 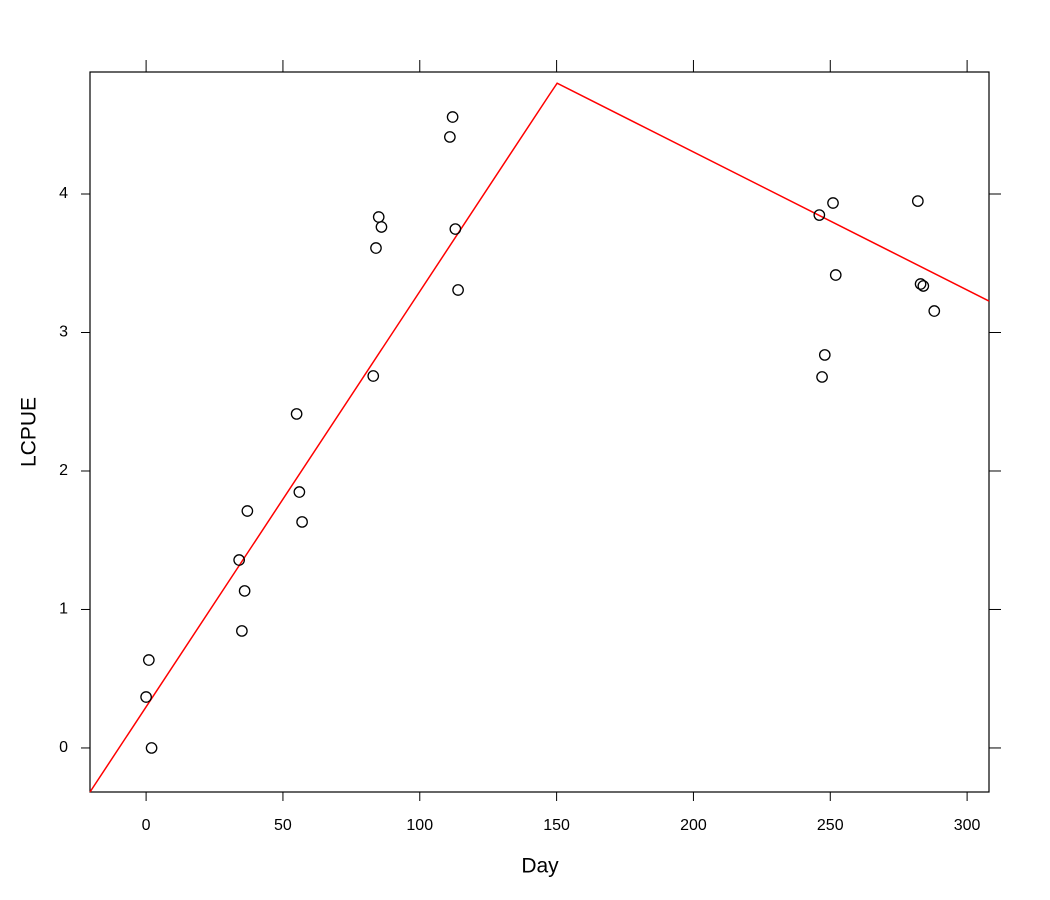 What do you see at coordinates (419, 825) in the screenshot?
I see `x-tick-label: 100` at bounding box center [419, 825].